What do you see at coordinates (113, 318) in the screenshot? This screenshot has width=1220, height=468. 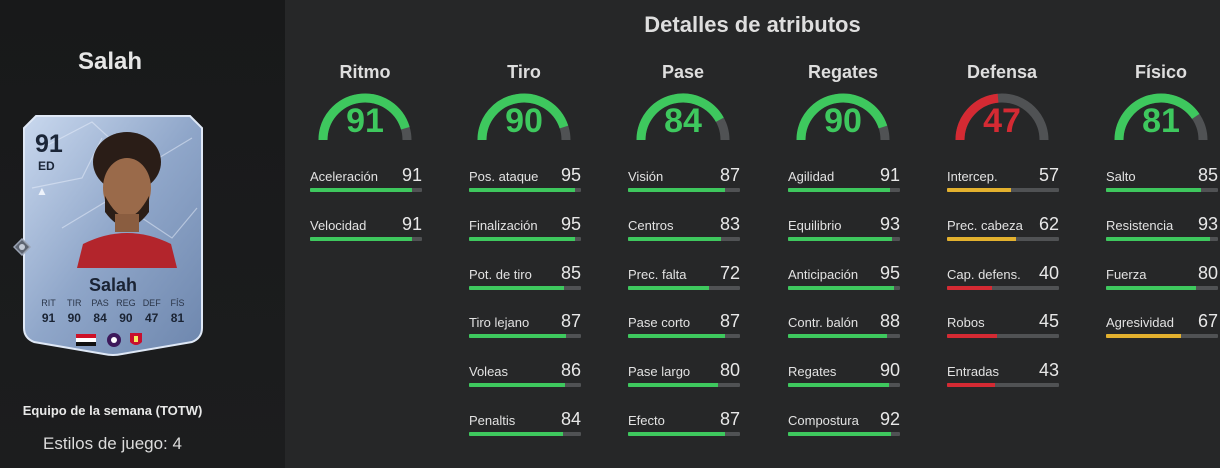 I see `card-stat-values: 91 90 84 90 47 81` at bounding box center [113, 318].